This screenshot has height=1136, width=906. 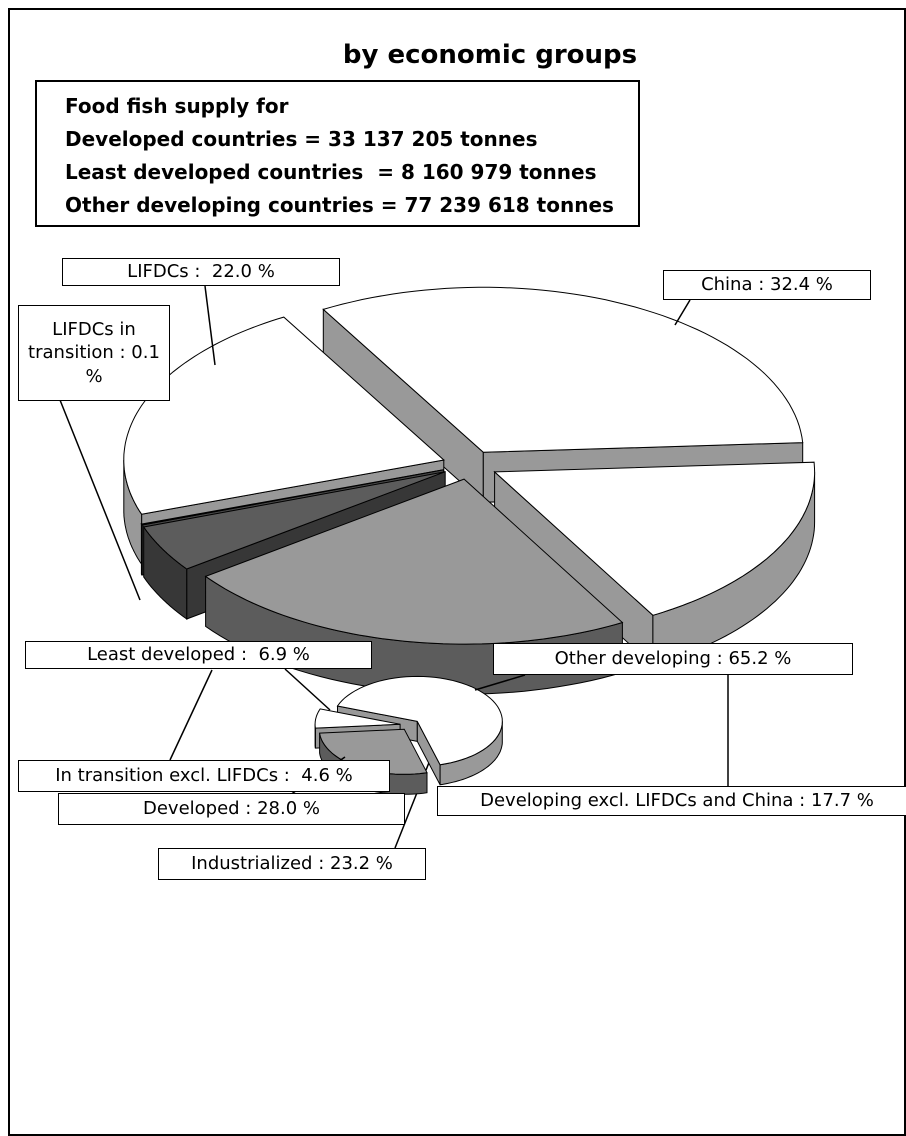 I want to click on chart-title: by economic groups, so click(x=490, y=55).